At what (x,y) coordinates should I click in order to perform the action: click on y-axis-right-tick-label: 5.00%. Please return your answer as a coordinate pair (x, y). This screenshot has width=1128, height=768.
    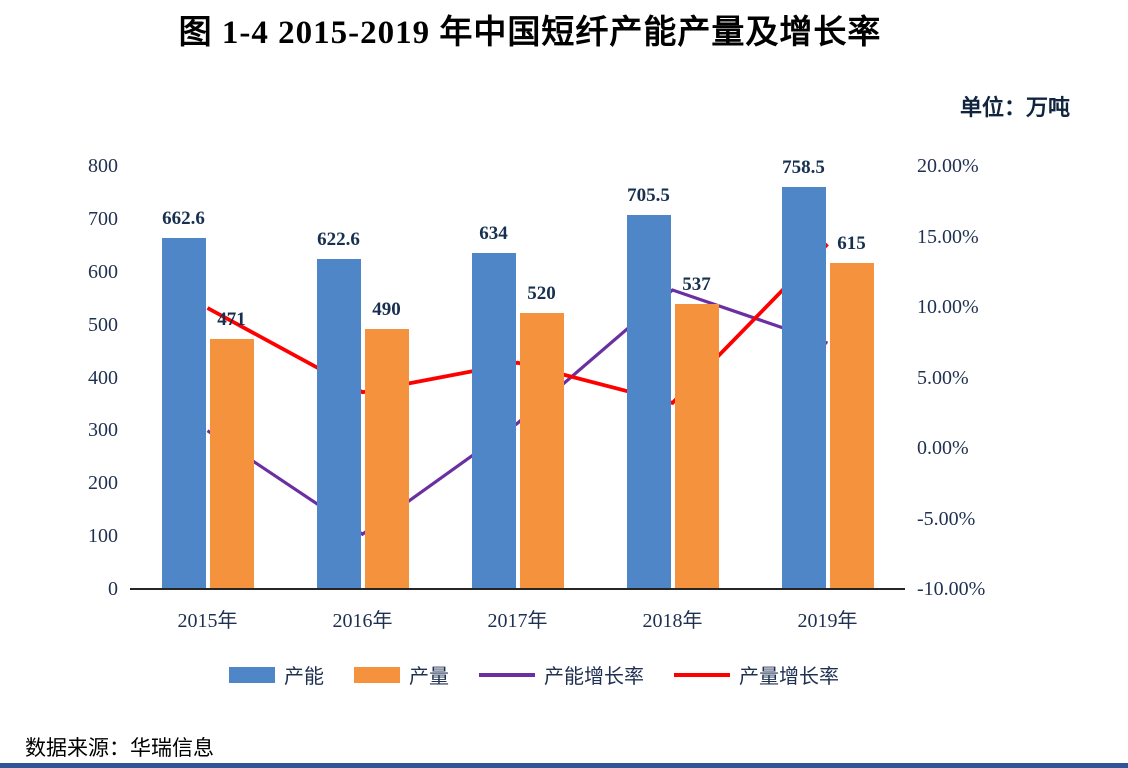
    Looking at the image, I should click on (943, 377).